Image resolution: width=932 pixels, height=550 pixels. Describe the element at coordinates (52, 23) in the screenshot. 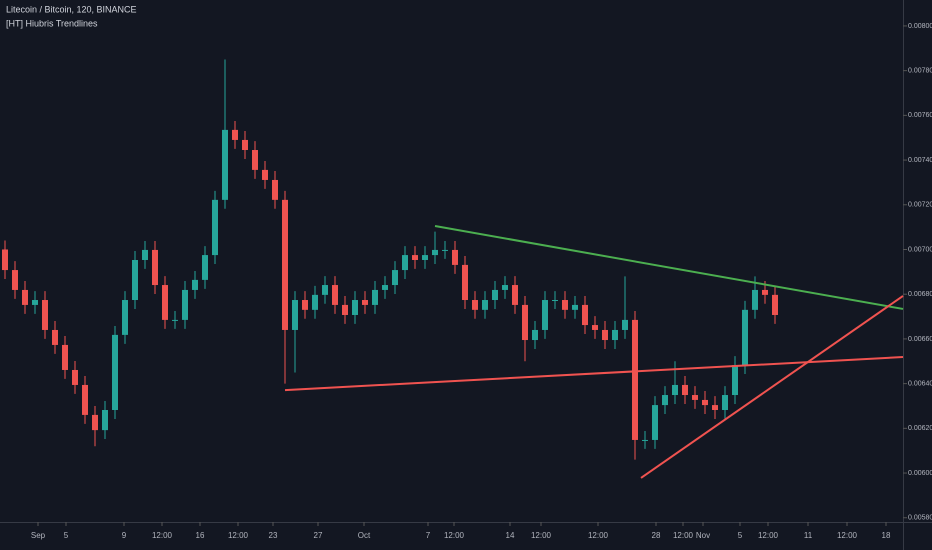

I see `indicator-name: [HT] Hiubris Trendlines` at that location.